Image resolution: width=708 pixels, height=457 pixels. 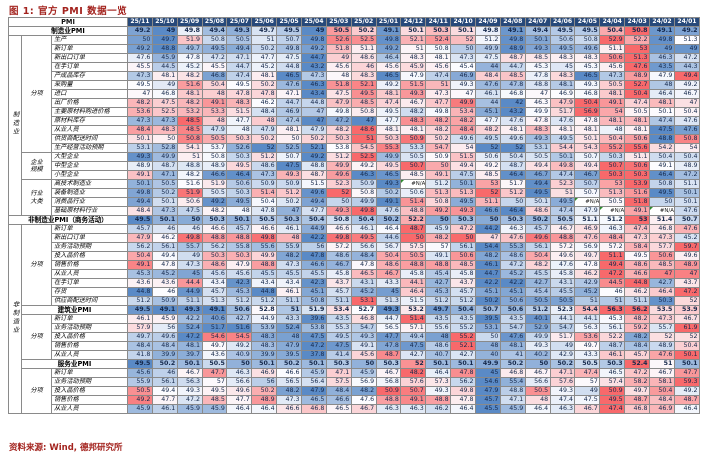 I want to click on pmi-value-cell: 55.3, so click(x=388, y=148).